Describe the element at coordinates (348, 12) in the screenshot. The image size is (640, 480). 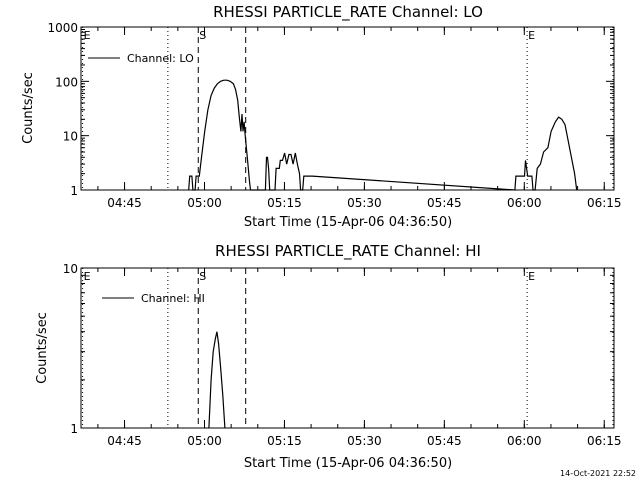
I see `panel-title: RHESSI PARTICLE_RATE Channel: LO` at that location.